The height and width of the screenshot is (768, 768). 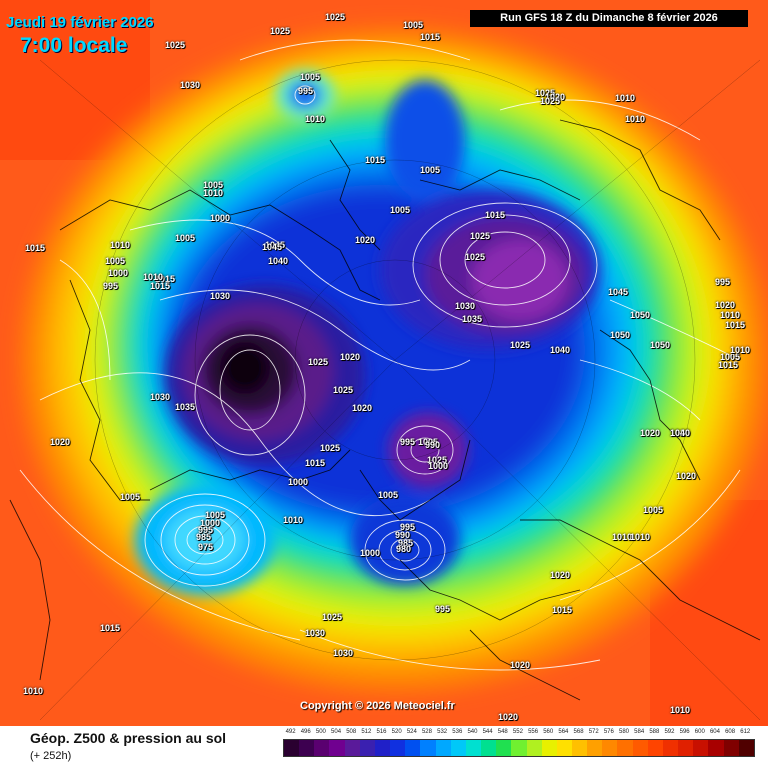 What do you see at coordinates (519, 748) in the screenshot?
I see `legend-color-bar` at bounding box center [519, 748].